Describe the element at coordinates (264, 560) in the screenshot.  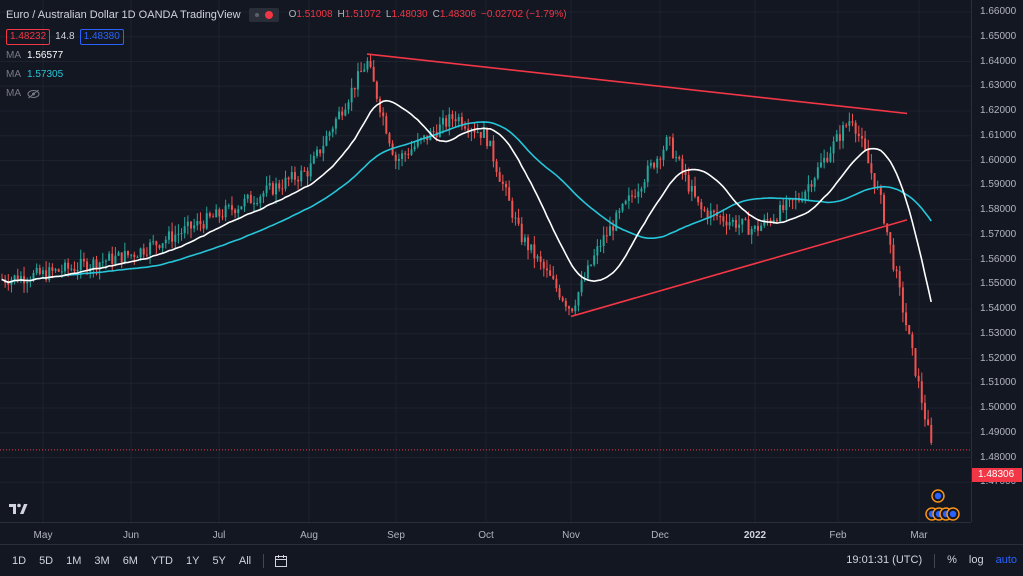
I see `divider` at that location.